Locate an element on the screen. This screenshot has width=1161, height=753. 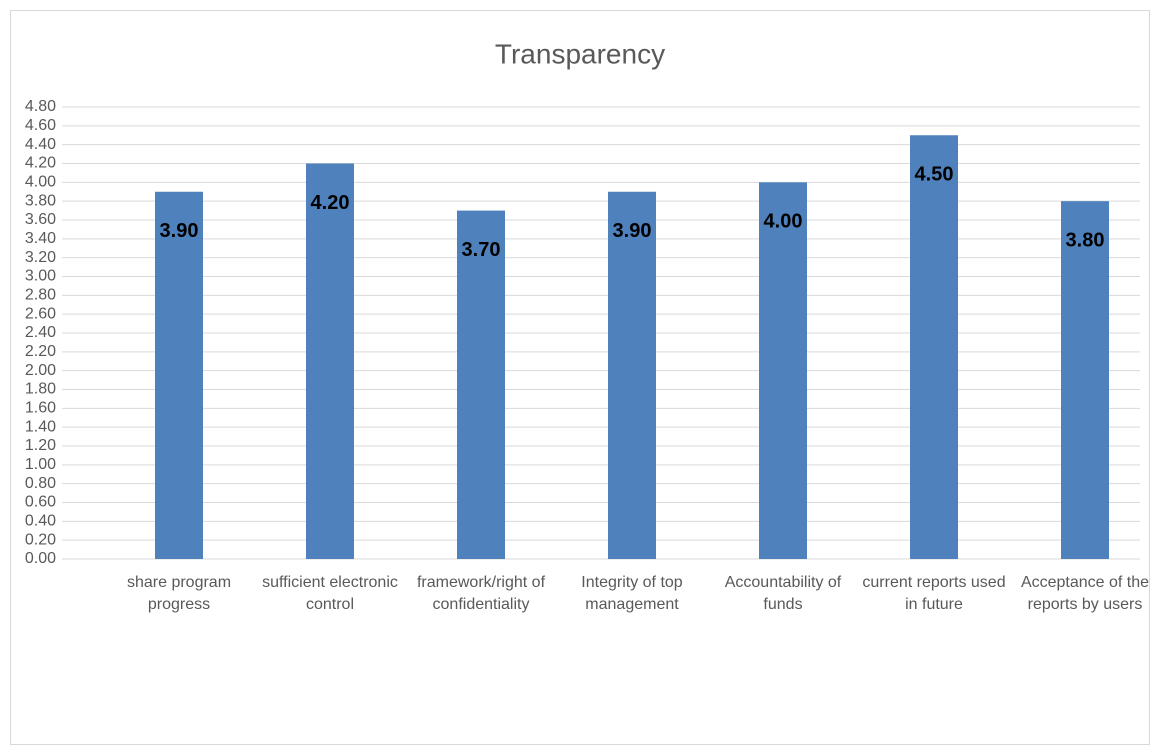
y-tick-label: 1.80 is located at coordinates (40, 389).